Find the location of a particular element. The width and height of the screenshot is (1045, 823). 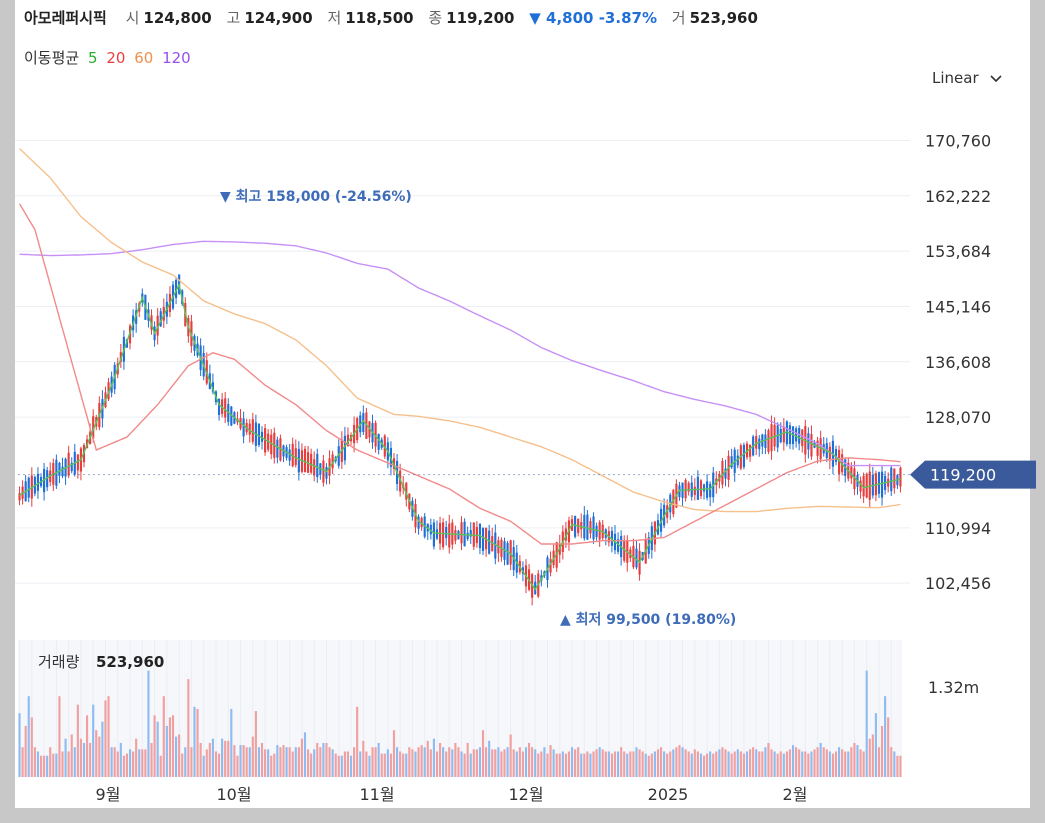

moving-average-legend: 이동평균 5 20 60 120 is located at coordinates (109, 57).